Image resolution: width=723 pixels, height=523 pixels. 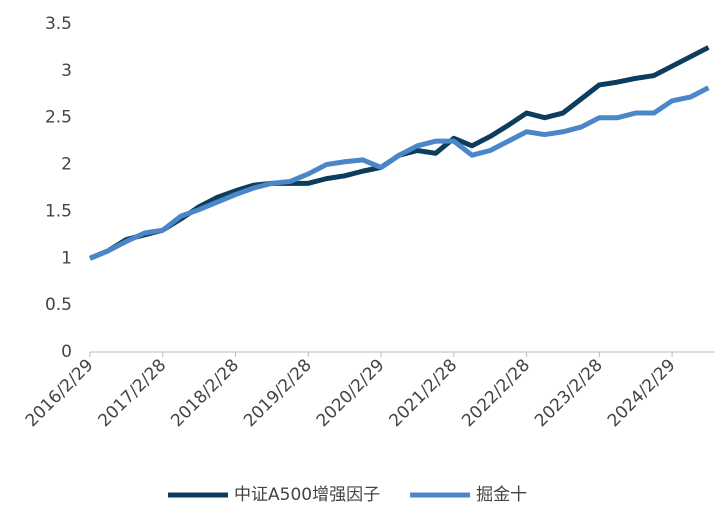 What do you see at coordinates (66, 258) in the screenshot?
I see `y-tick-label: 1` at bounding box center [66, 258].